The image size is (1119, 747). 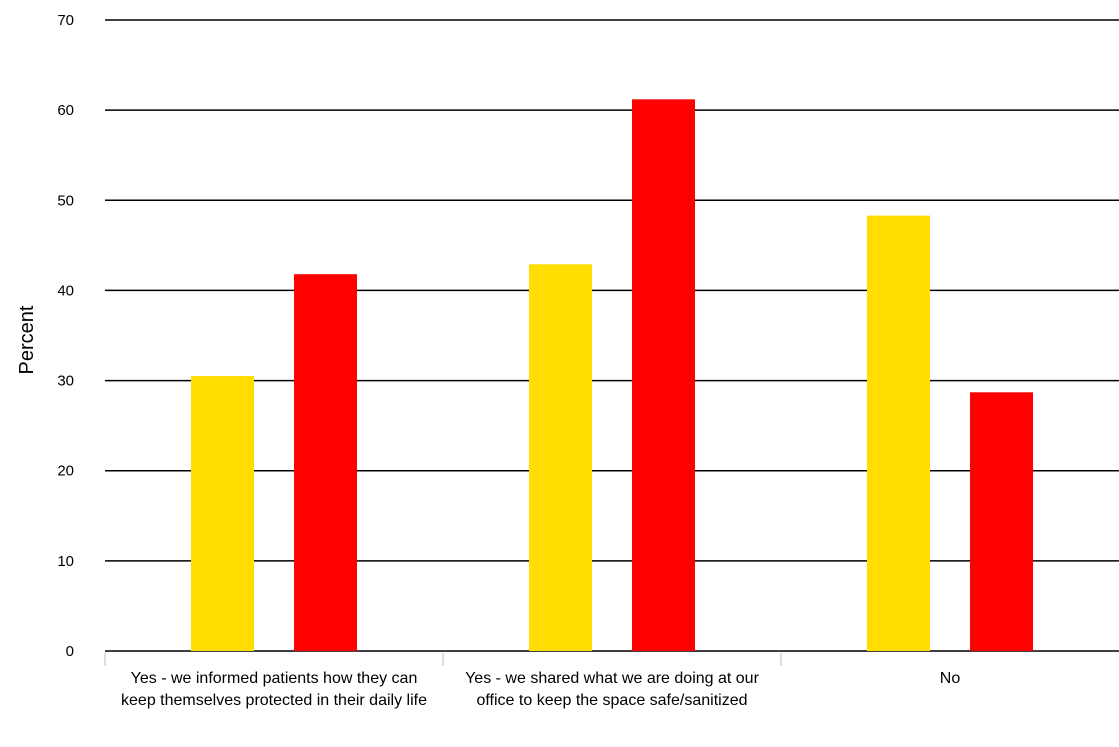 What do you see at coordinates (65, 110) in the screenshot?
I see `y-tick-label: 60` at bounding box center [65, 110].